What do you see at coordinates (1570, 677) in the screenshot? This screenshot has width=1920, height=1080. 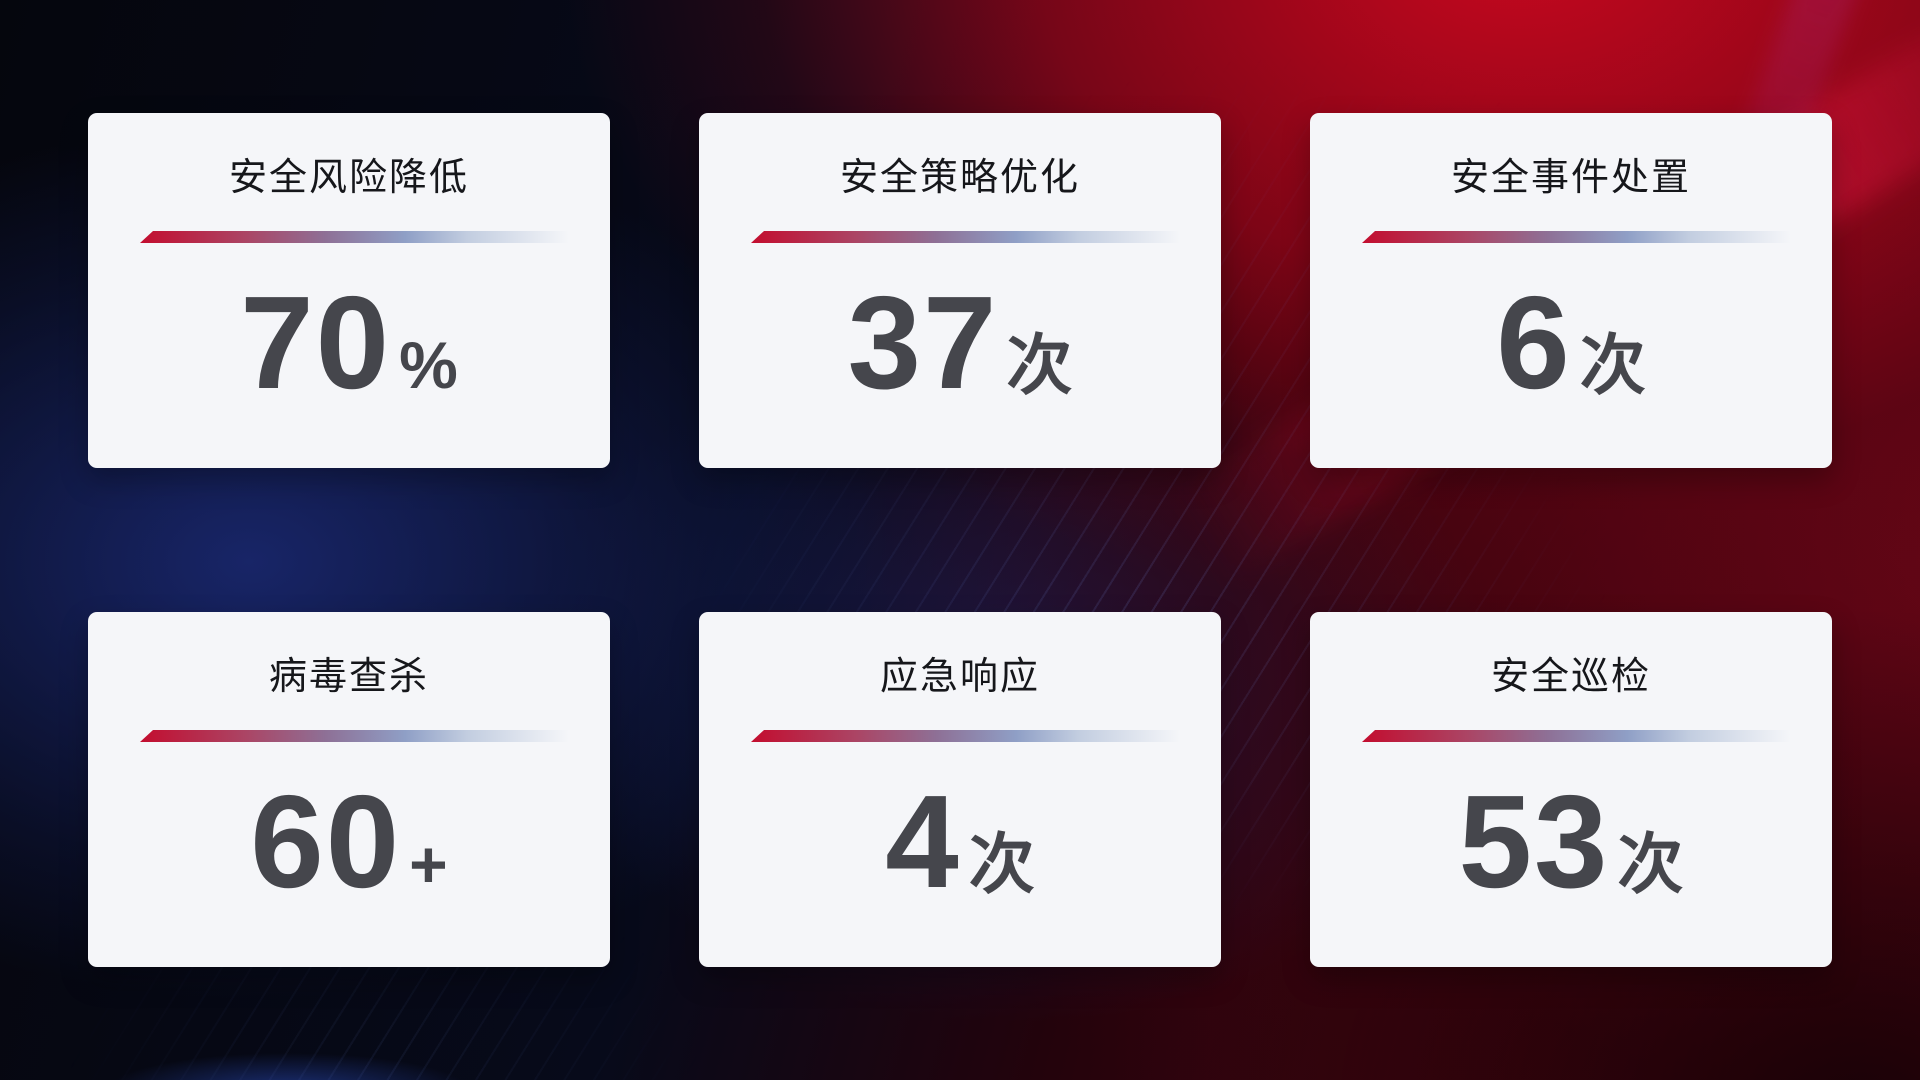 I see `stat-card-title: 安全巡检` at bounding box center [1570, 677].